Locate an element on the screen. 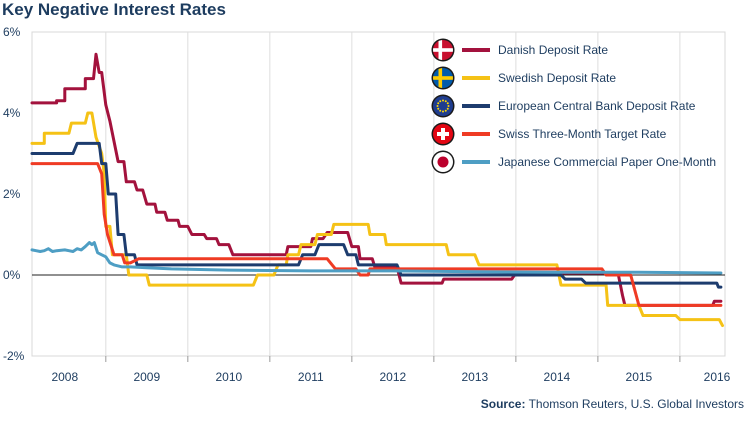 This screenshot has width=754, height=431. y-tick-label: 6% is located at coordinates (12, 32).